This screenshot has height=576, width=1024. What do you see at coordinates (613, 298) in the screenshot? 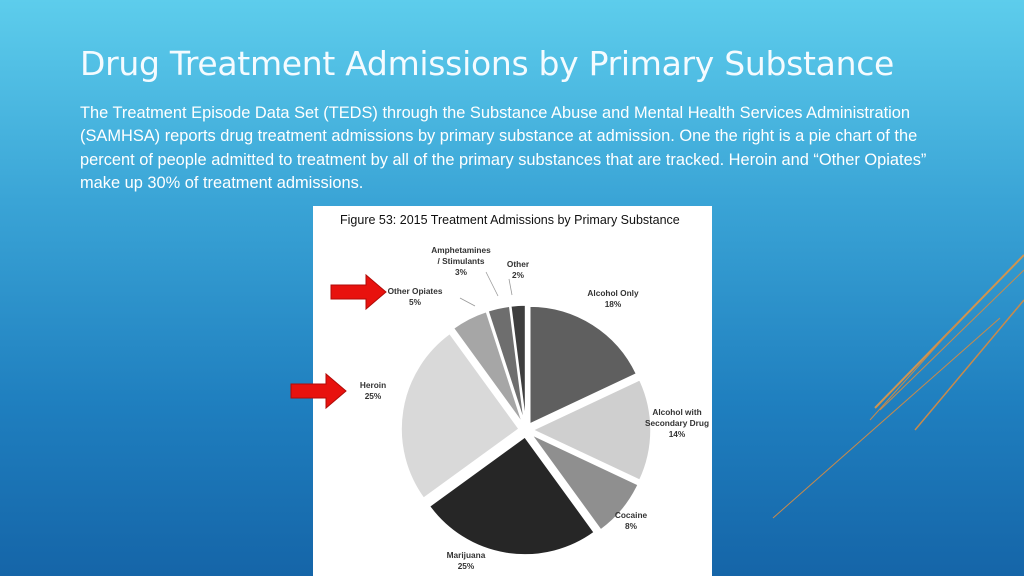
I see `slice-label: Alcohol Only 18%` at bounding box center [613, 298].